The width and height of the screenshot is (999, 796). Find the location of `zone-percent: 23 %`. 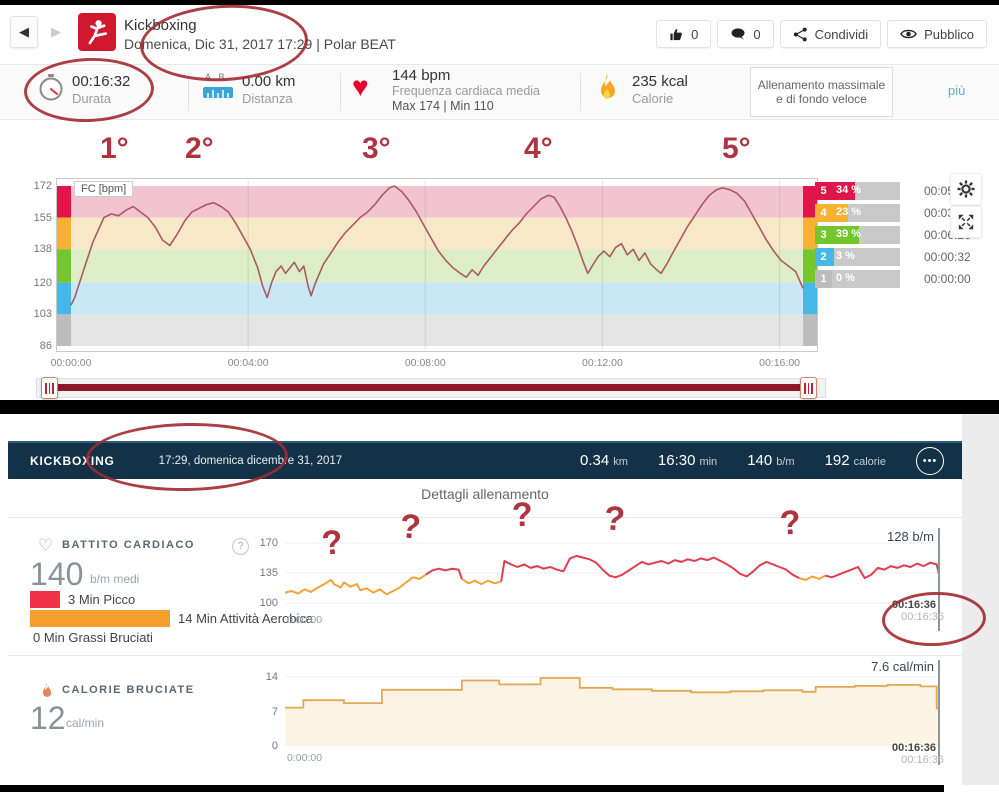

zone-percent: 23 % is located at coordinates (849, 212).